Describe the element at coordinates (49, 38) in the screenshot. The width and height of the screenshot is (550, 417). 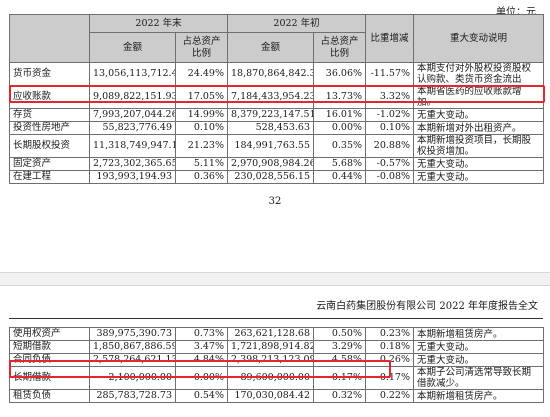
I see `blank-header` at that location.